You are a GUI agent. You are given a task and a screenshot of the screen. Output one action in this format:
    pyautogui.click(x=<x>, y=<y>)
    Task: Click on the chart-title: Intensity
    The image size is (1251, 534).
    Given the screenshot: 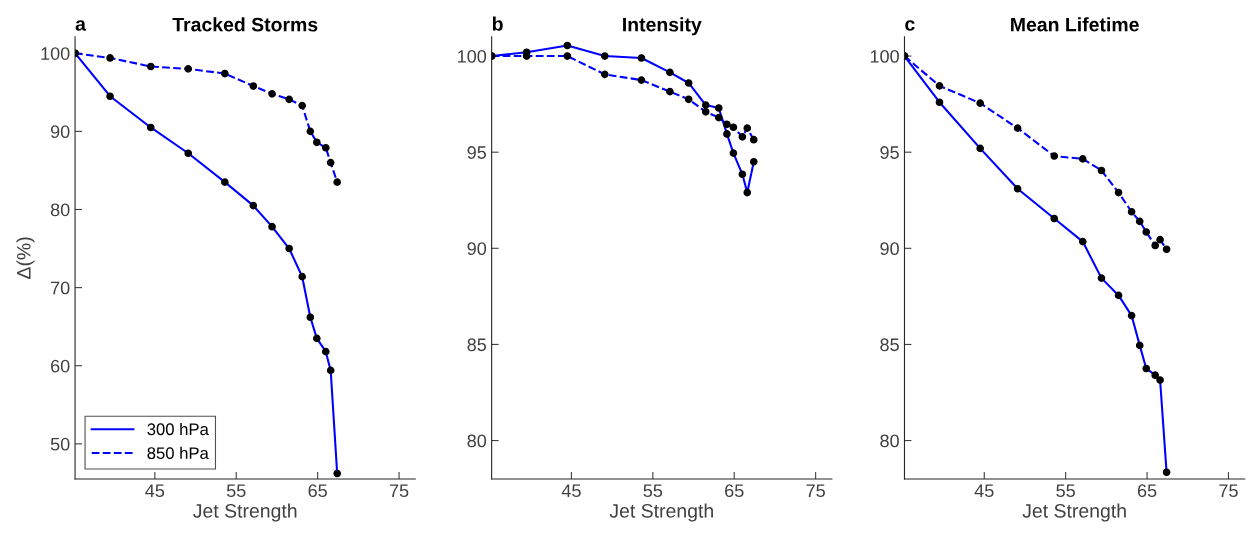 What is the action you would take?
    pyautogui.click(x=662, y=26)
    